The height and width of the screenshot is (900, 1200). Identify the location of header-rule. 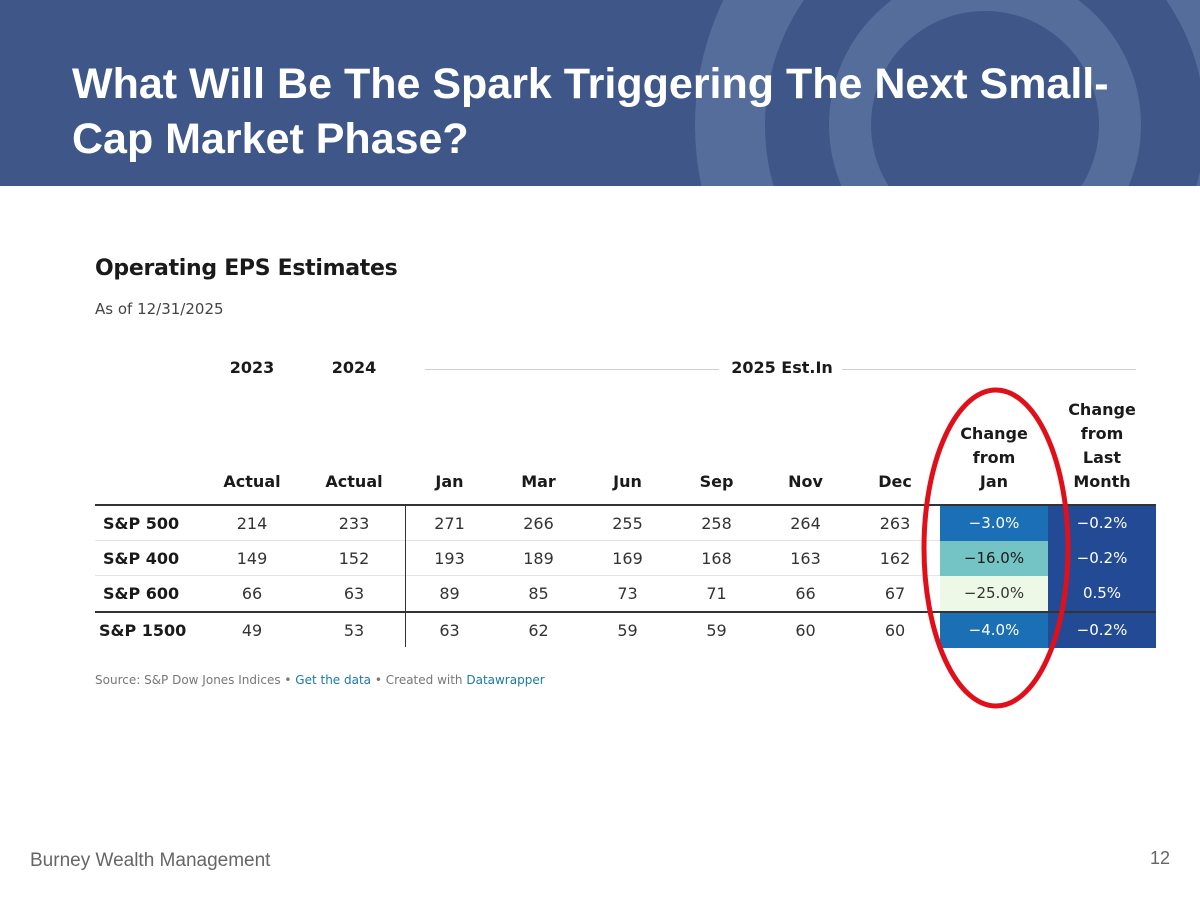
(625, 505).